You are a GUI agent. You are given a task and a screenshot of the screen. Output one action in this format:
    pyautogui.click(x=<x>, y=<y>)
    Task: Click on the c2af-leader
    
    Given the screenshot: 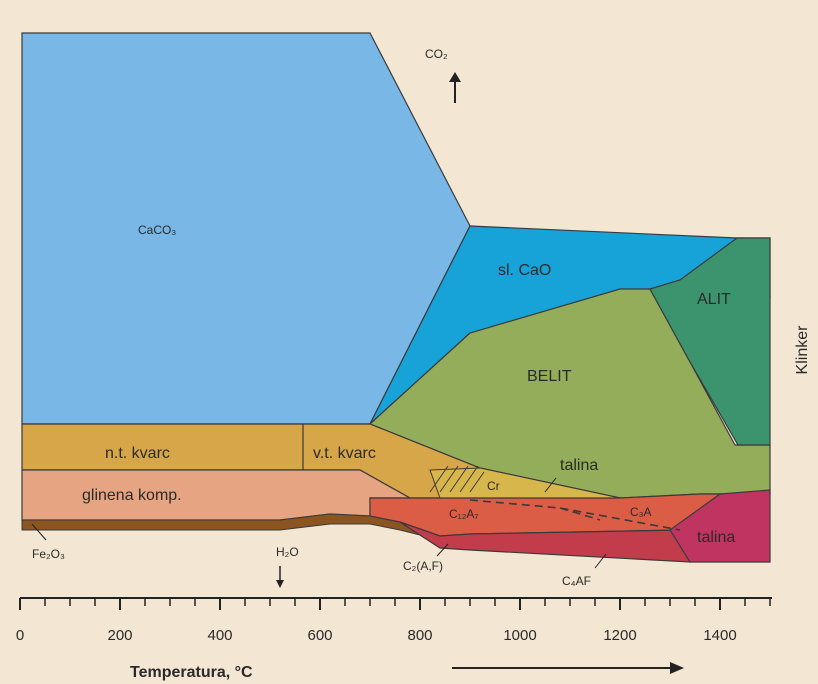 What is the action you would take?
    pyautogui.click(x=442, y=550)
    